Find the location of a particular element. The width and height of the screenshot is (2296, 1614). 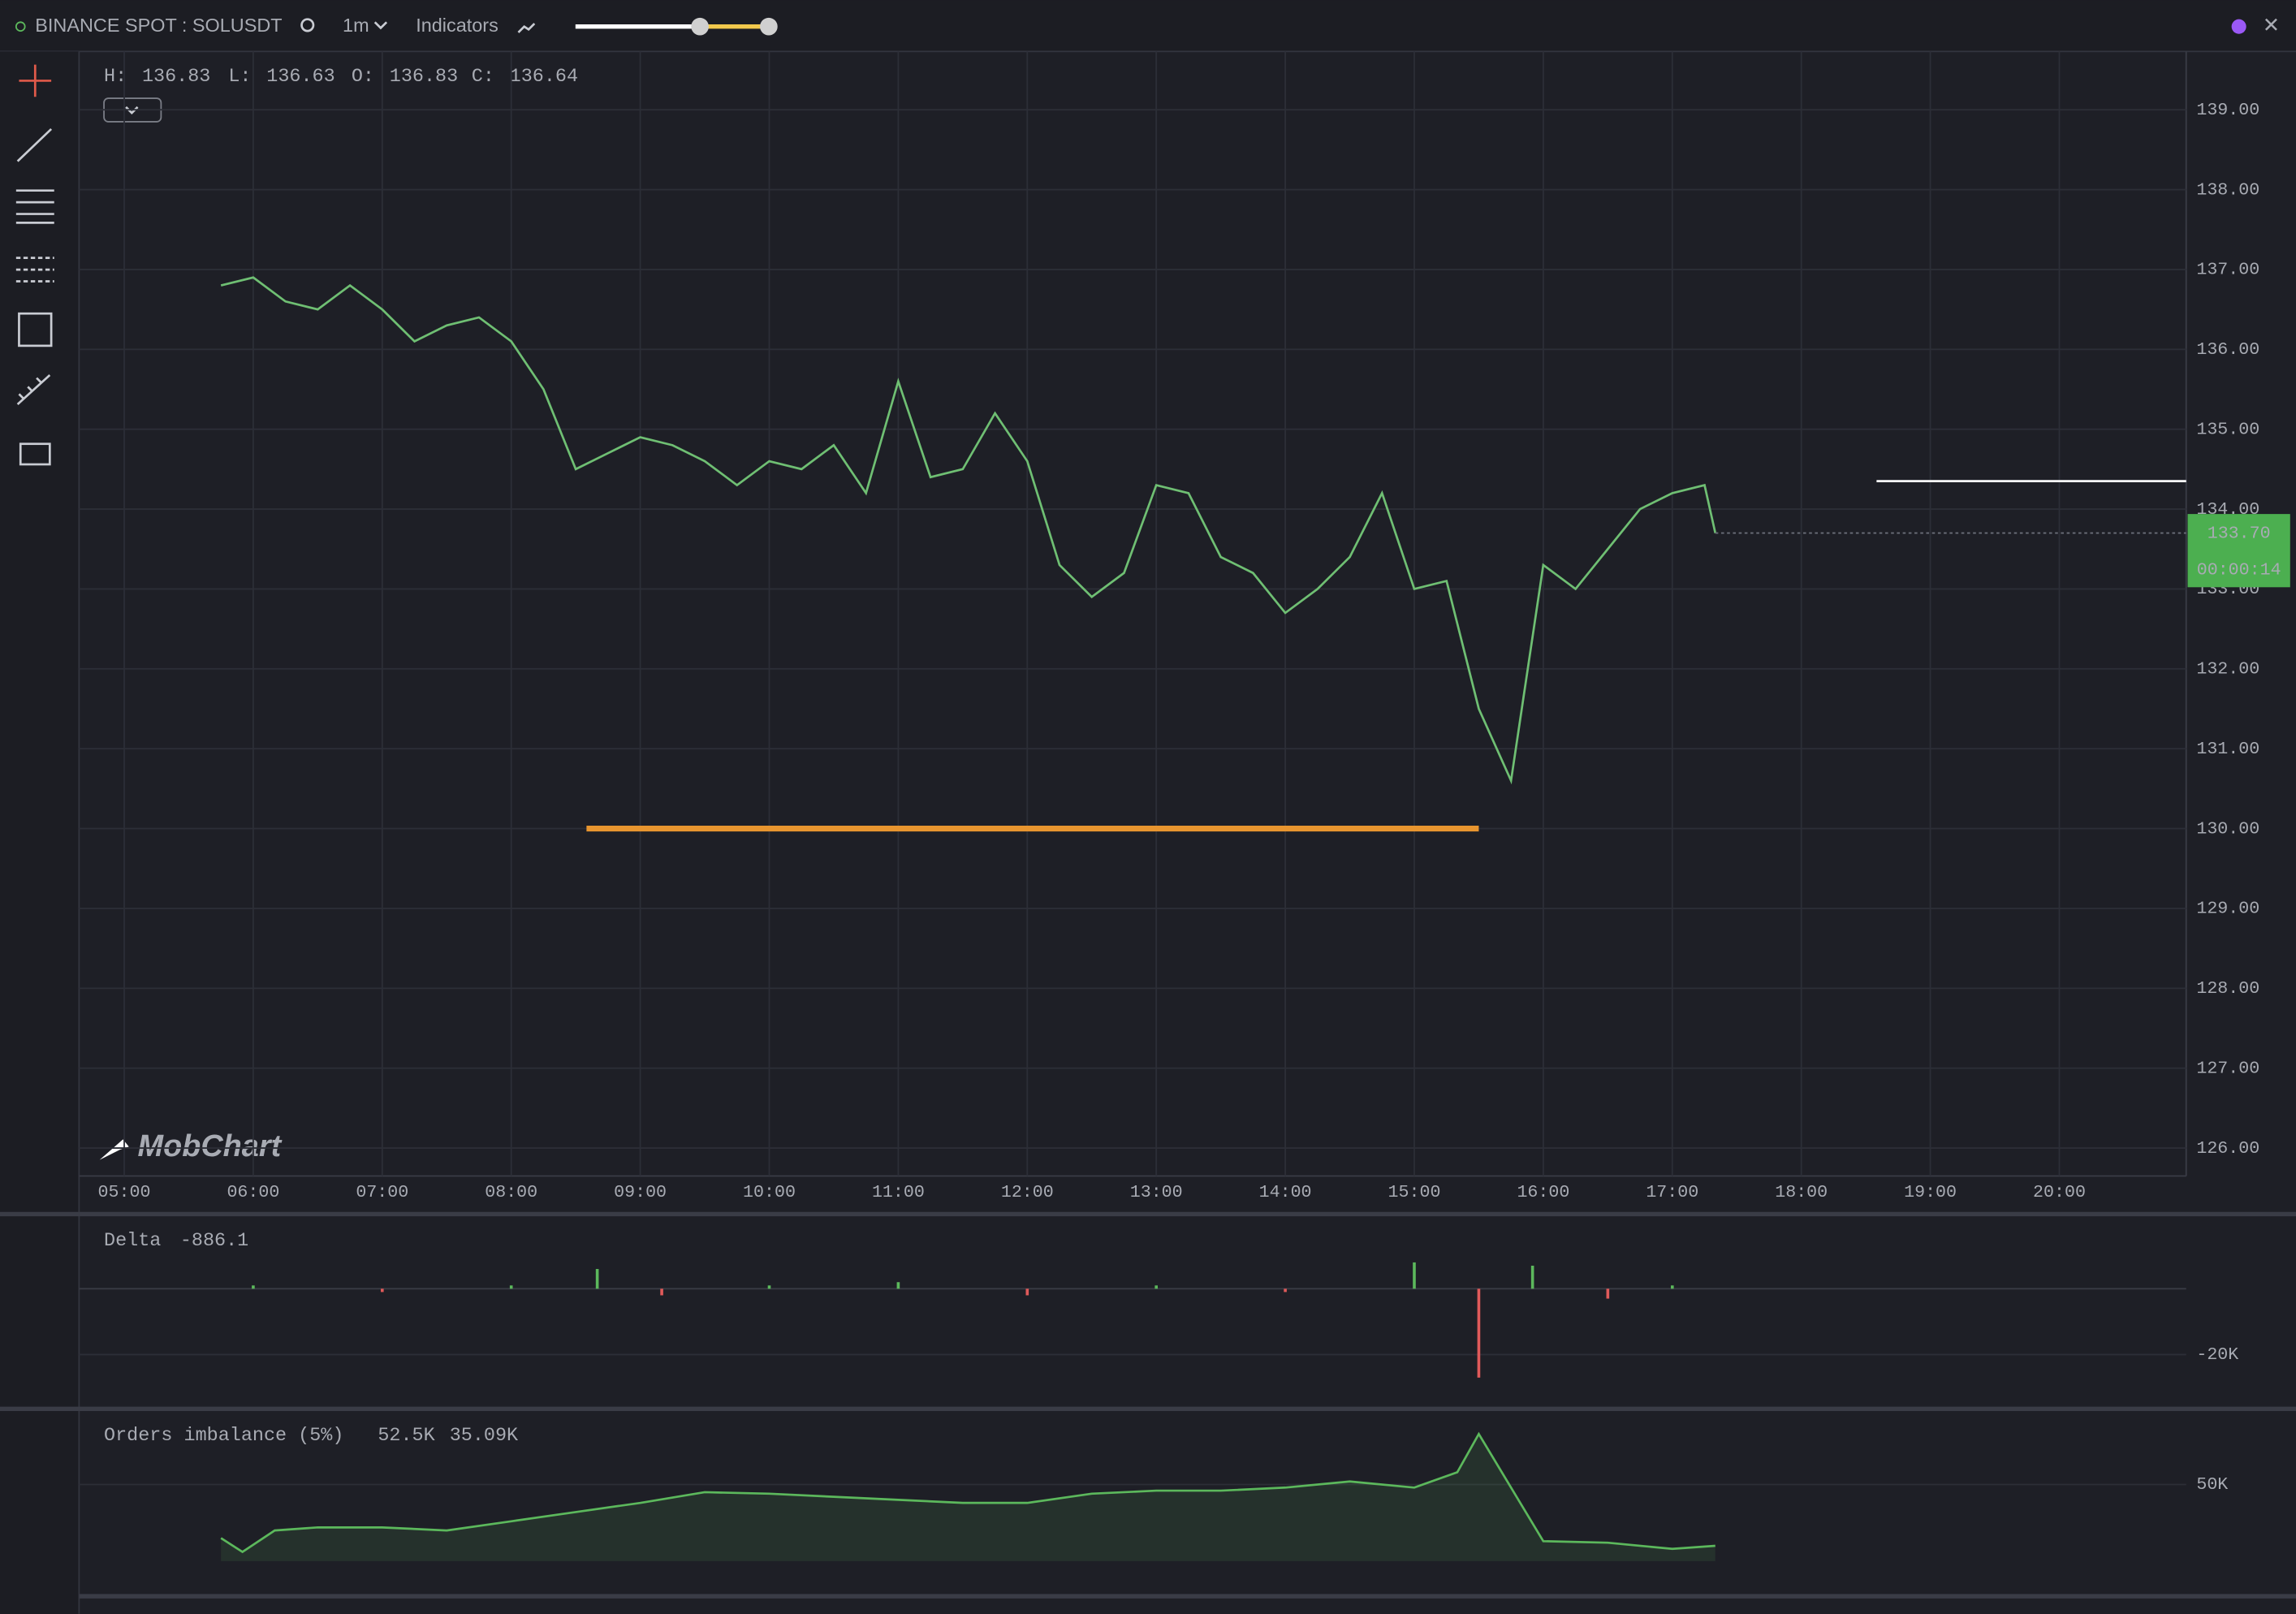

pane-title: Delta is located at coordinates (132, 1241).